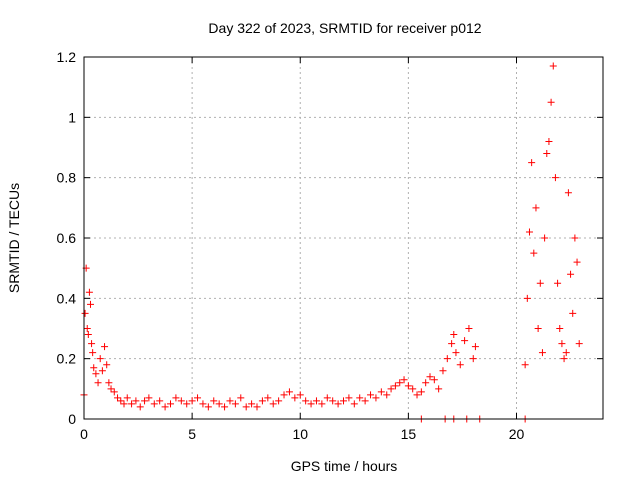 The image size is (640, 480). I want to click on x-tick-label-1: 5, so click(192, 434).